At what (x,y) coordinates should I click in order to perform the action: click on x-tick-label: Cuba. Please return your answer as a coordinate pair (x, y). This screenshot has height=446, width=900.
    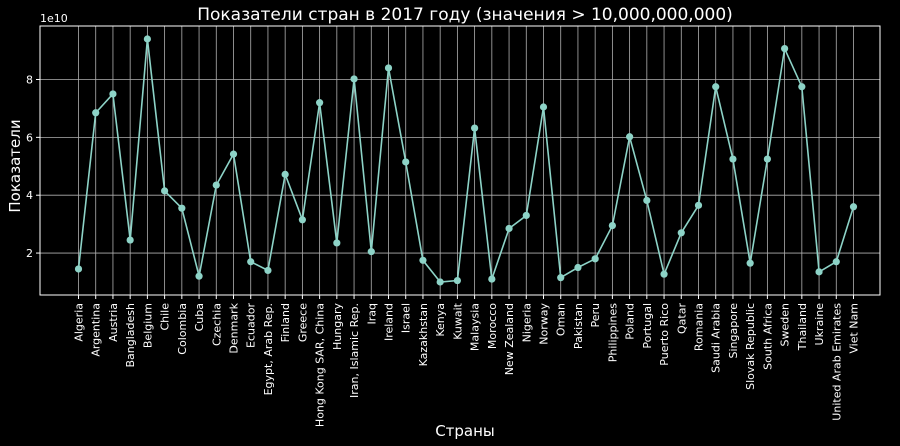
    Looking at the image, I should click on (199, 317).